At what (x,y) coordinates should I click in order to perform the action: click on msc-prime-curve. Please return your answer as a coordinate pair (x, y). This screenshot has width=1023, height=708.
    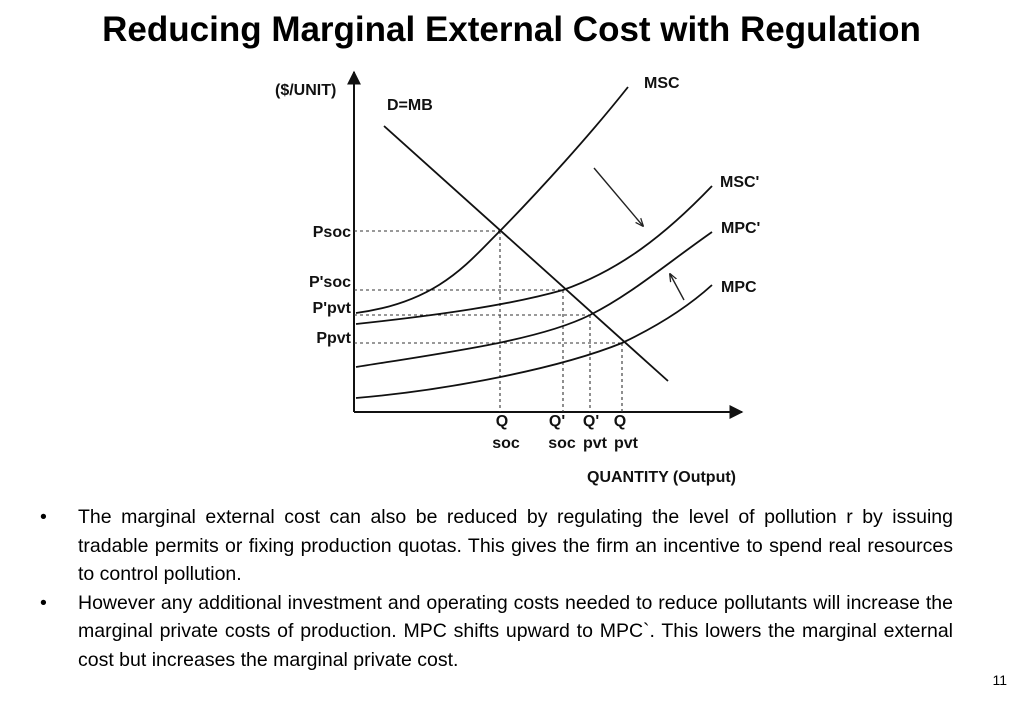
    Looking at the image, I should click on (534, 255).